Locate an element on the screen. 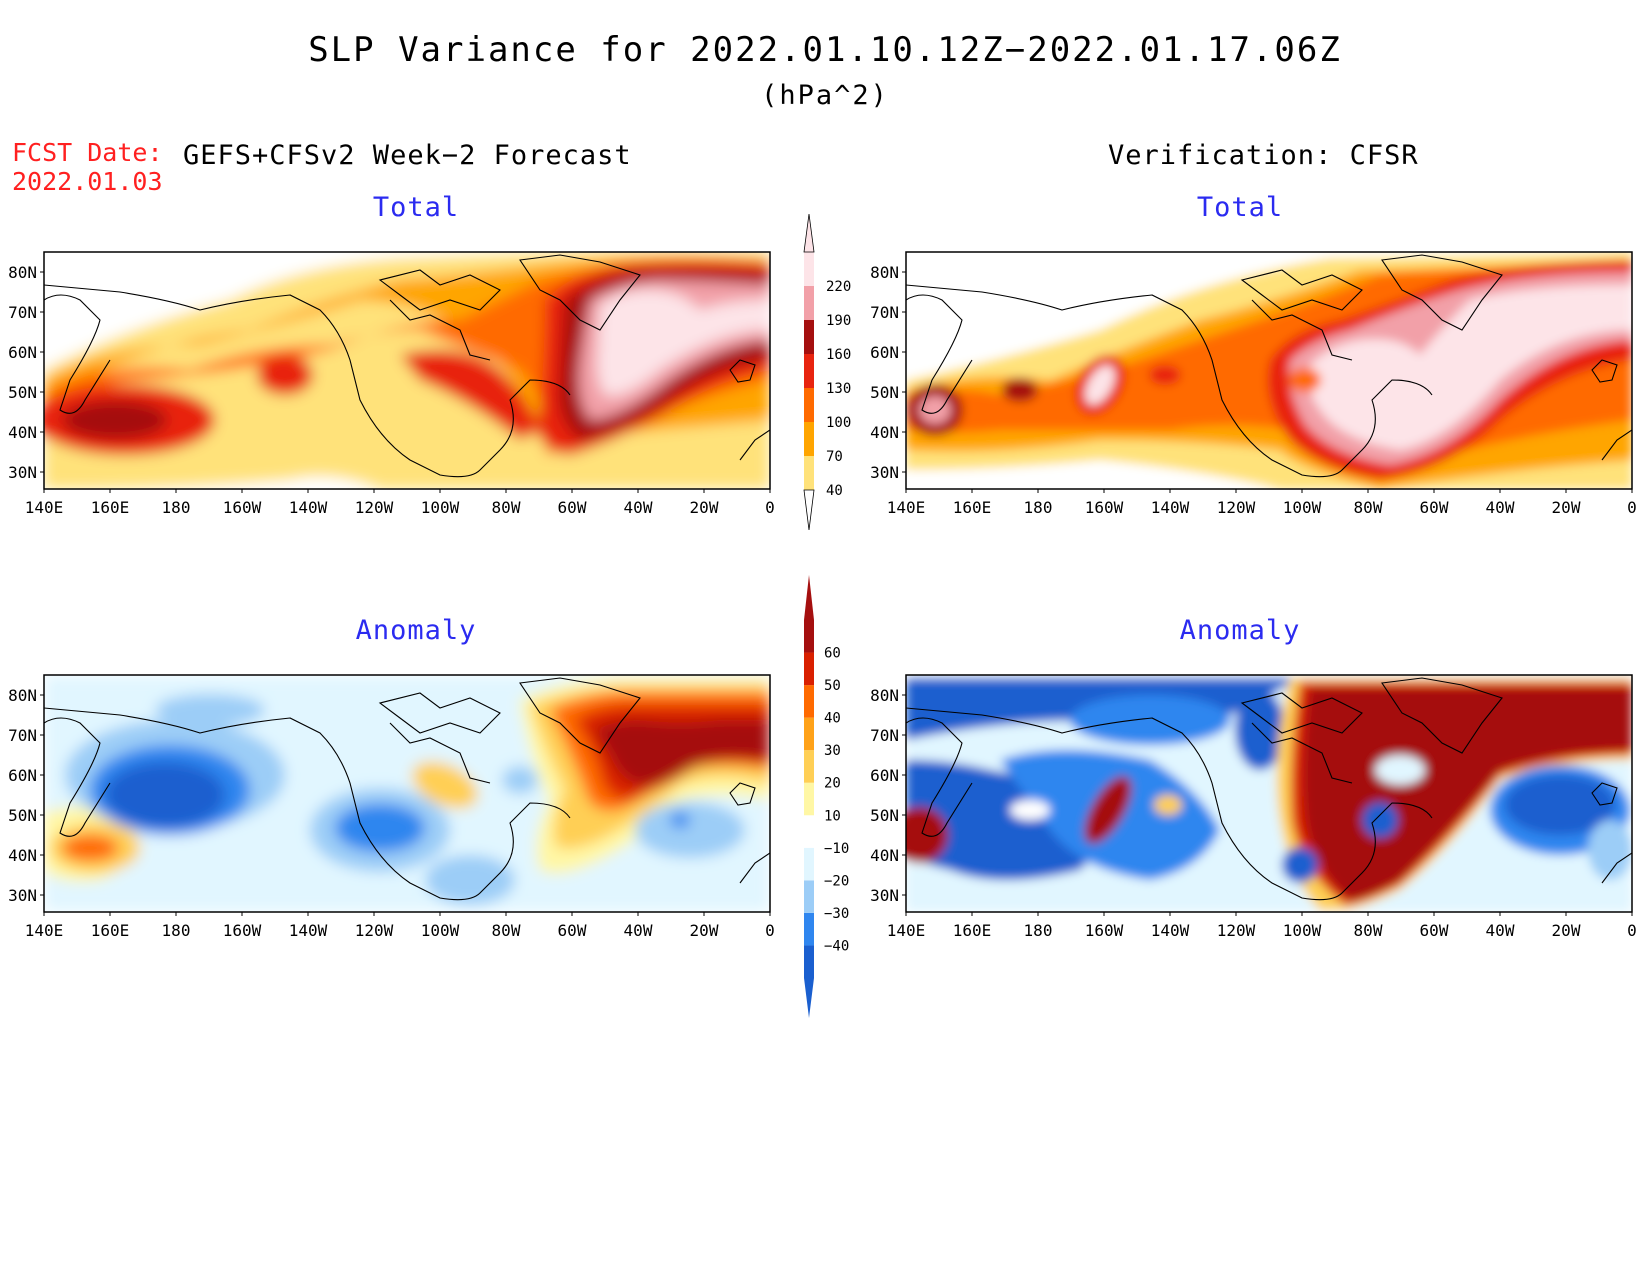 The width and height of the screenshot is (1650, 1275). verification-heading: Verification: CFSR is located at coordinates (1263, 155).